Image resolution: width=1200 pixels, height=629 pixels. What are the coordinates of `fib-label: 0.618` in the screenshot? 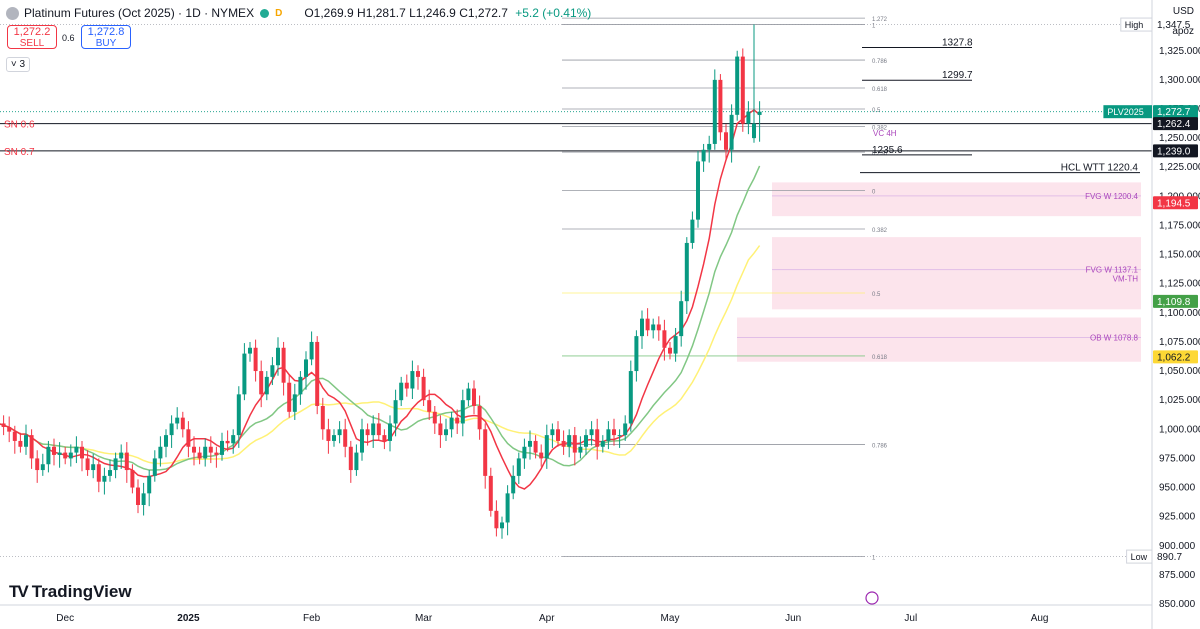 It's located at (880, 90).